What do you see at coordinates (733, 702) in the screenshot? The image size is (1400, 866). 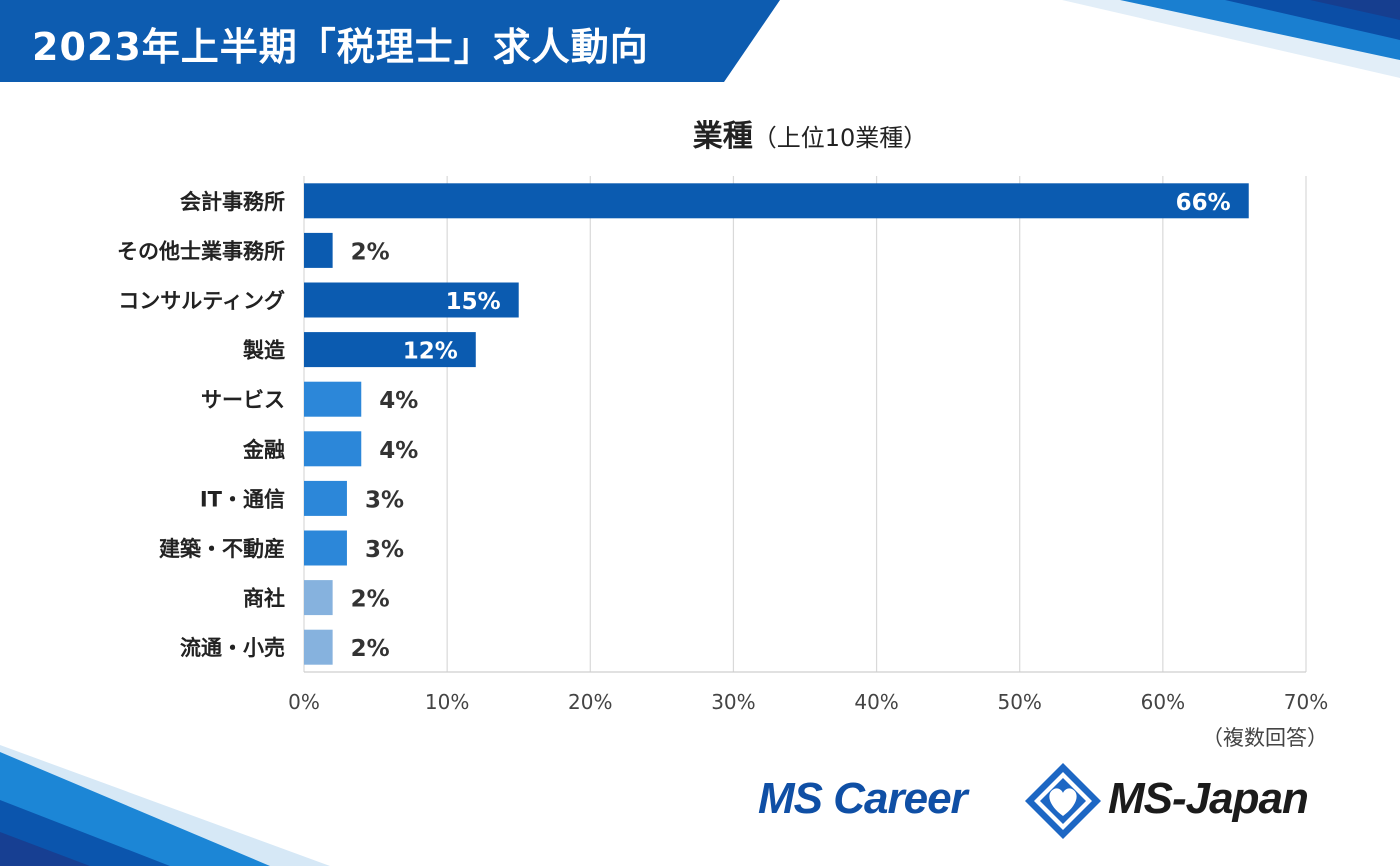 I see `x-tick-label: 30%` at bounding box center [733, 702].